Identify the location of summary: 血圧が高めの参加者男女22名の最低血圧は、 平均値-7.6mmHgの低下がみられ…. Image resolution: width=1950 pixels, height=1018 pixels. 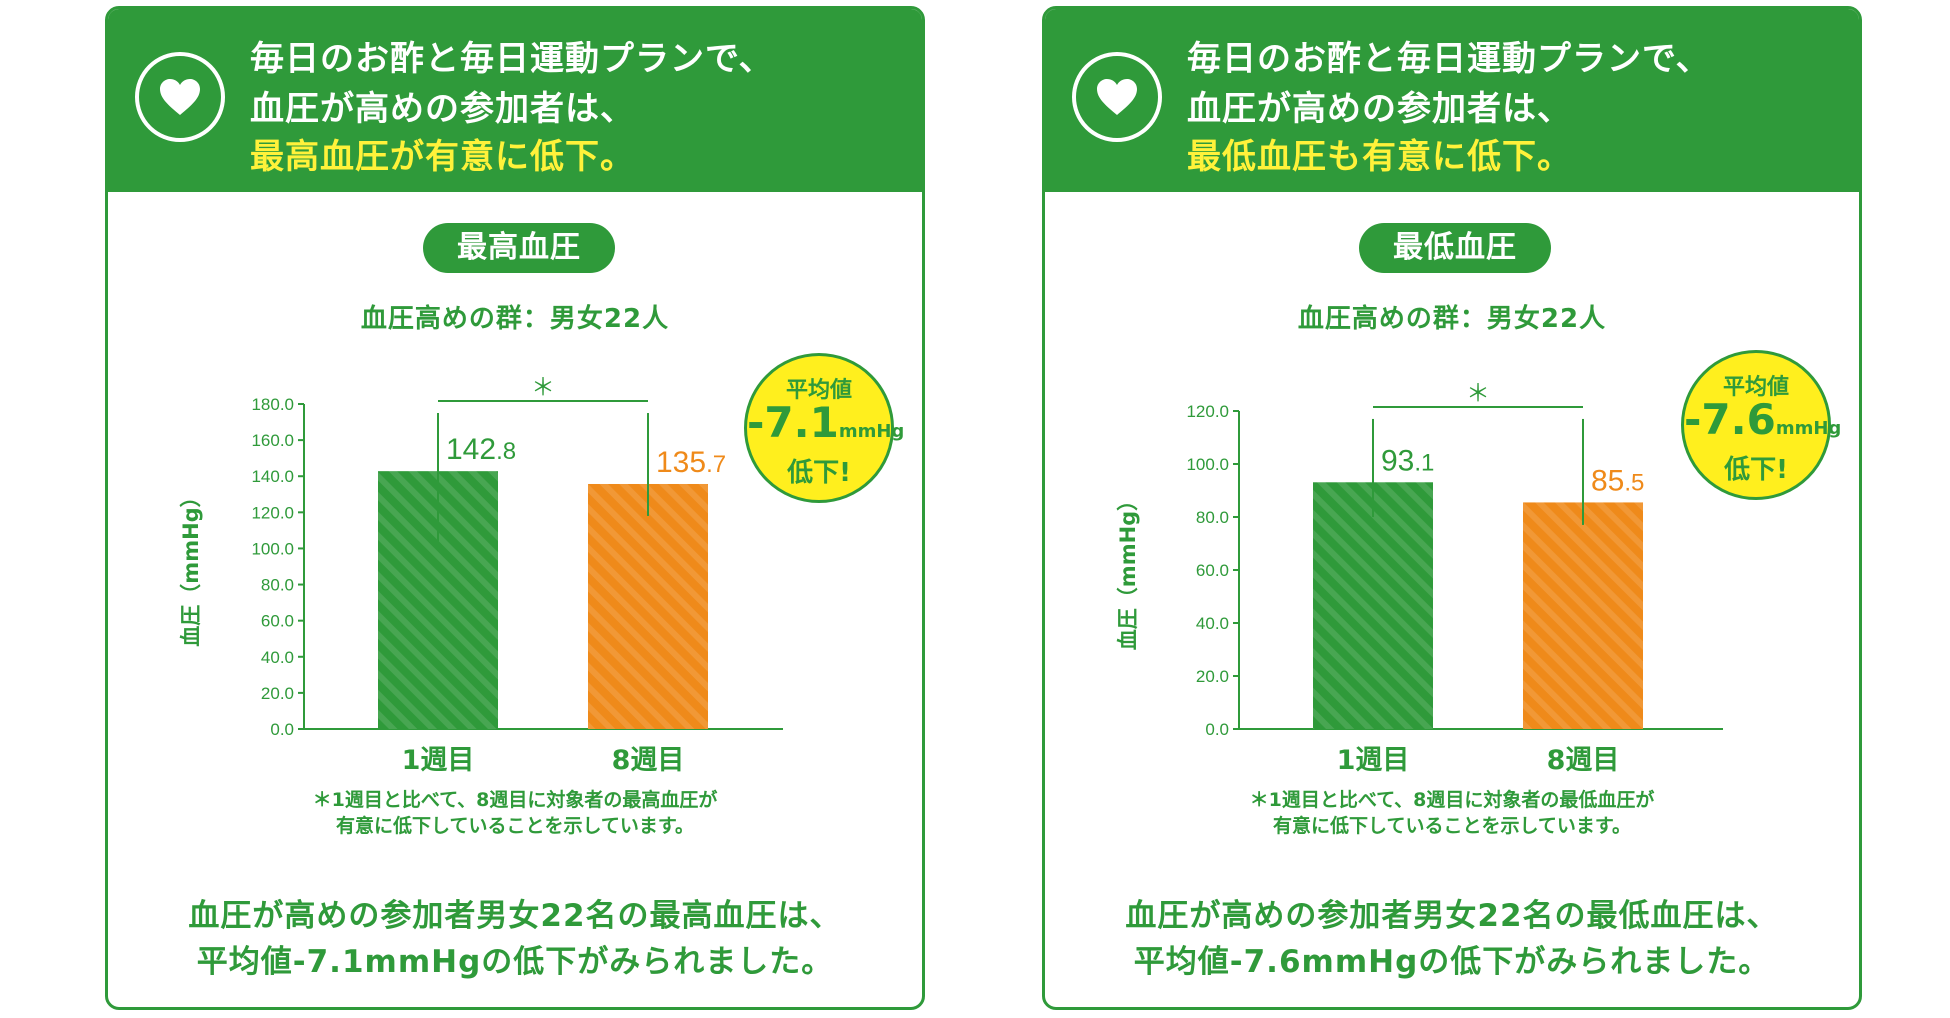
(1452, 939).